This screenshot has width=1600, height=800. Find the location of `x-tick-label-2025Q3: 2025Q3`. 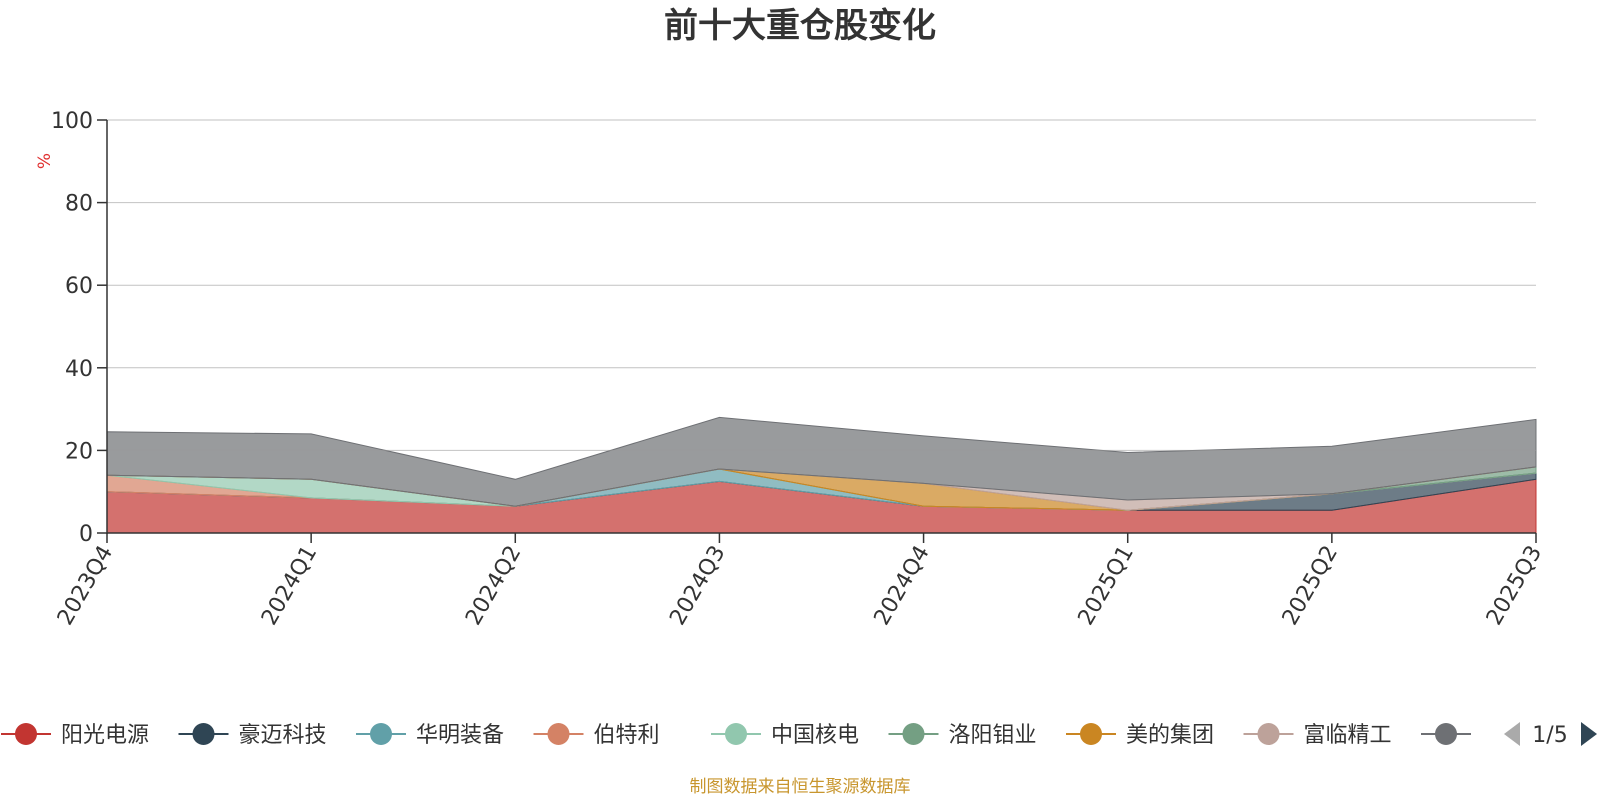

x-tick-label-2025Q3: 2025Q3 is located at coordinates (1514, 586).